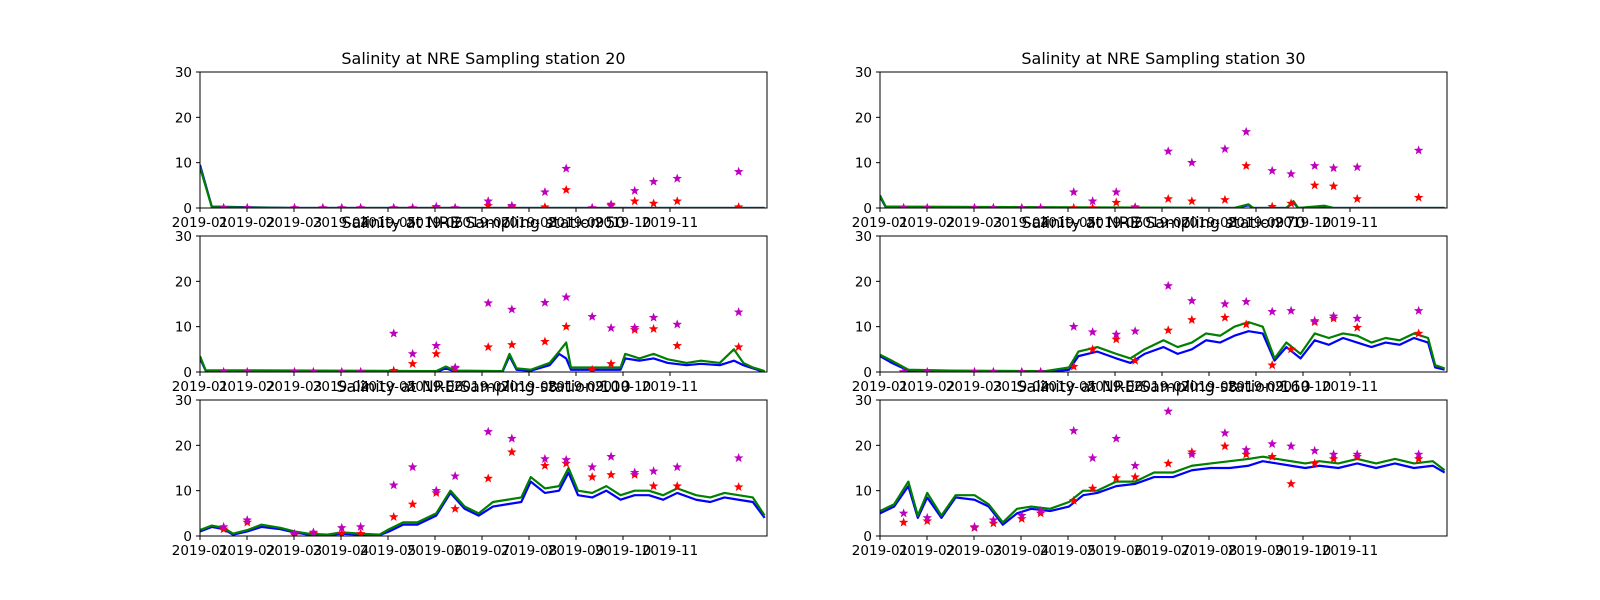 The width and height of the screenshot is (1600, 600). I want to click on subplot-title: Salinity at NRE Sampling station 160, so click(1163, 386).